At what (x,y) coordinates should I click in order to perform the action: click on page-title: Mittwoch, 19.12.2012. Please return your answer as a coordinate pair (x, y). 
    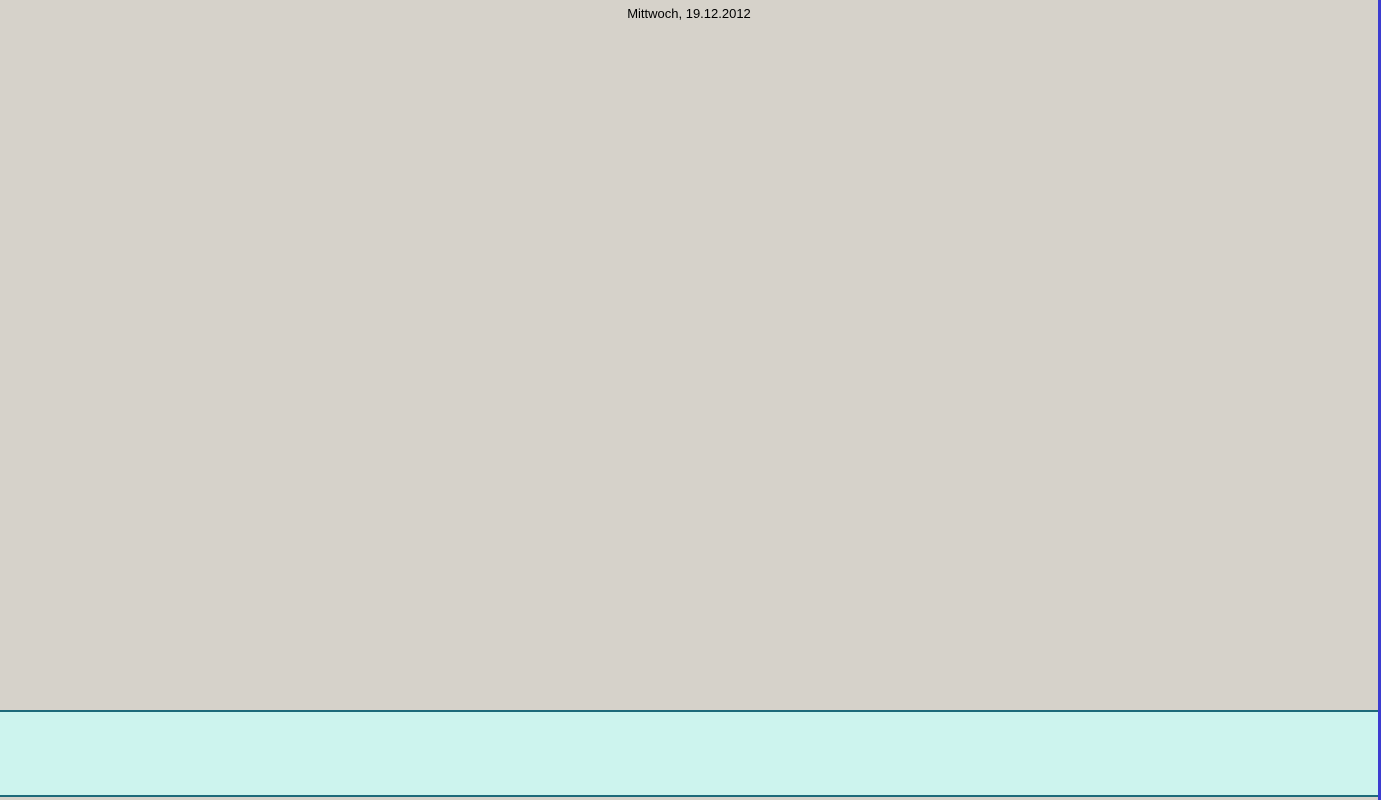
    Looking at the image, I should click on (689, 13).